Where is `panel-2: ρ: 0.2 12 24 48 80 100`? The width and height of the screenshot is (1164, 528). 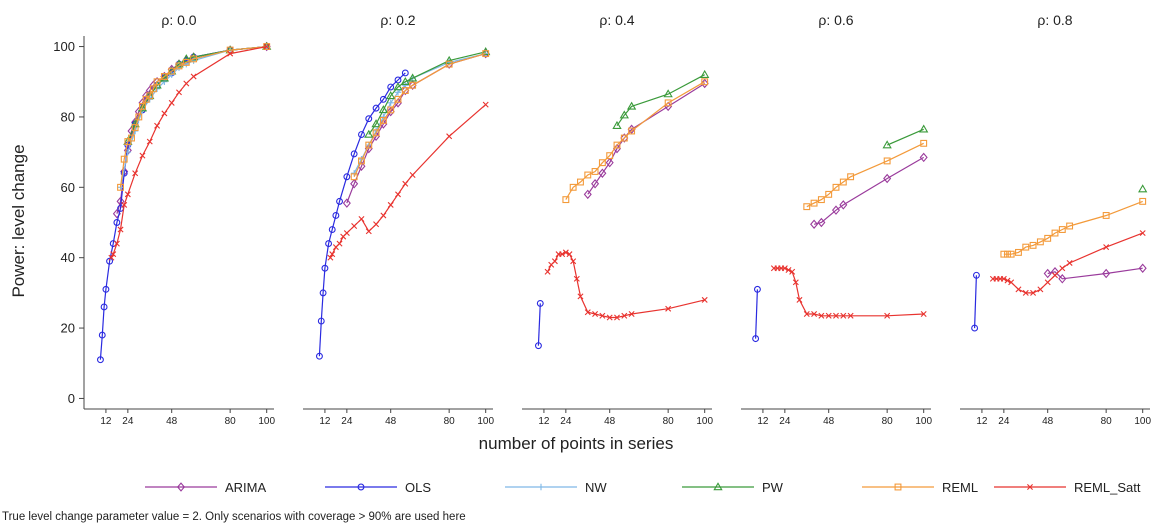
panel-2: ρ: 0.2 12 24 48 80 100 is located at coordinates (398, 219).